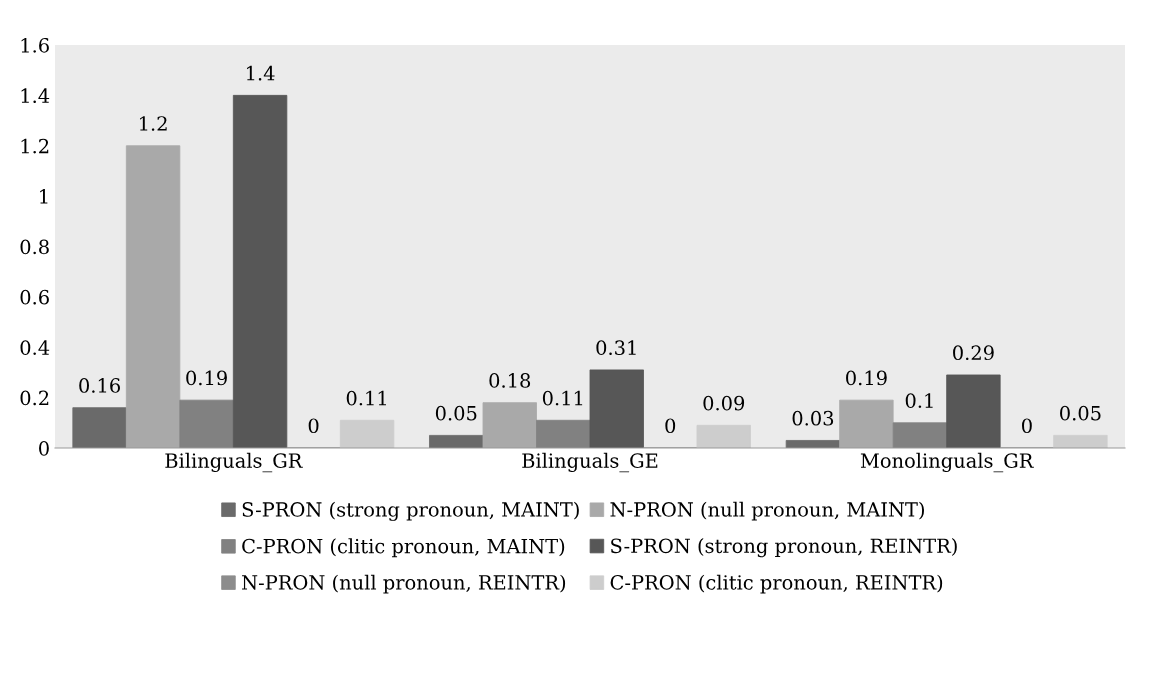 Image resolution: width=1154 pixels, height=677 pixels. Describe the element at coordinates (590, 462) in the screenshot. I see `x-tick-label: Bilinguals_GE` at that location.